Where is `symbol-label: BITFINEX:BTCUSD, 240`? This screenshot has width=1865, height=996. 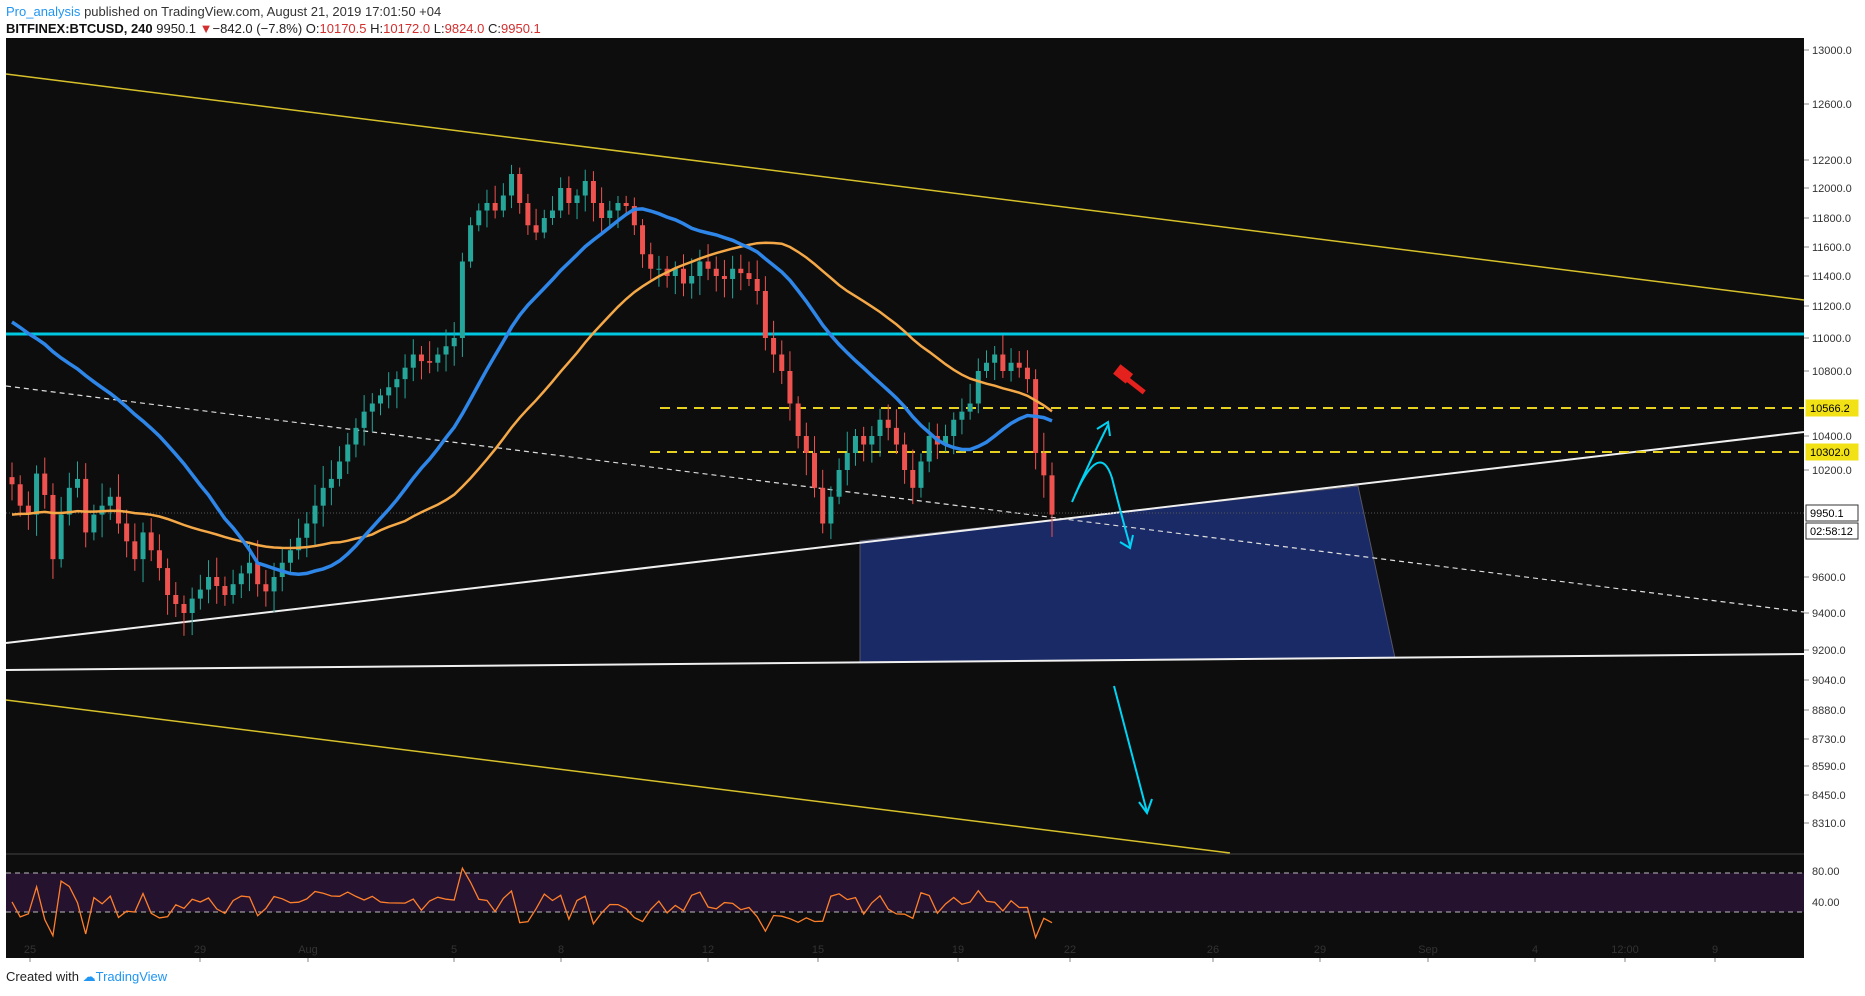 symbol-label: BITFINEX:BTCUSD, 240 is located at coordinates (79, 28).